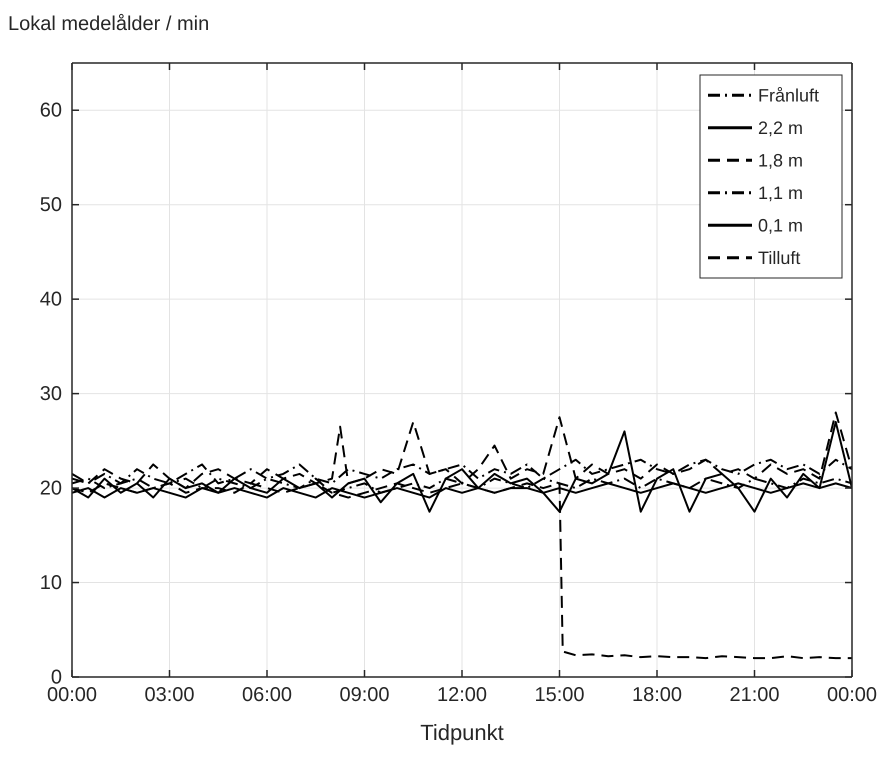 The height and width of the screenshot is (762, 888). Describe the element at coordinates (781, 192) in the screenshot. I see `legend-label: 1,1 m` at that location.